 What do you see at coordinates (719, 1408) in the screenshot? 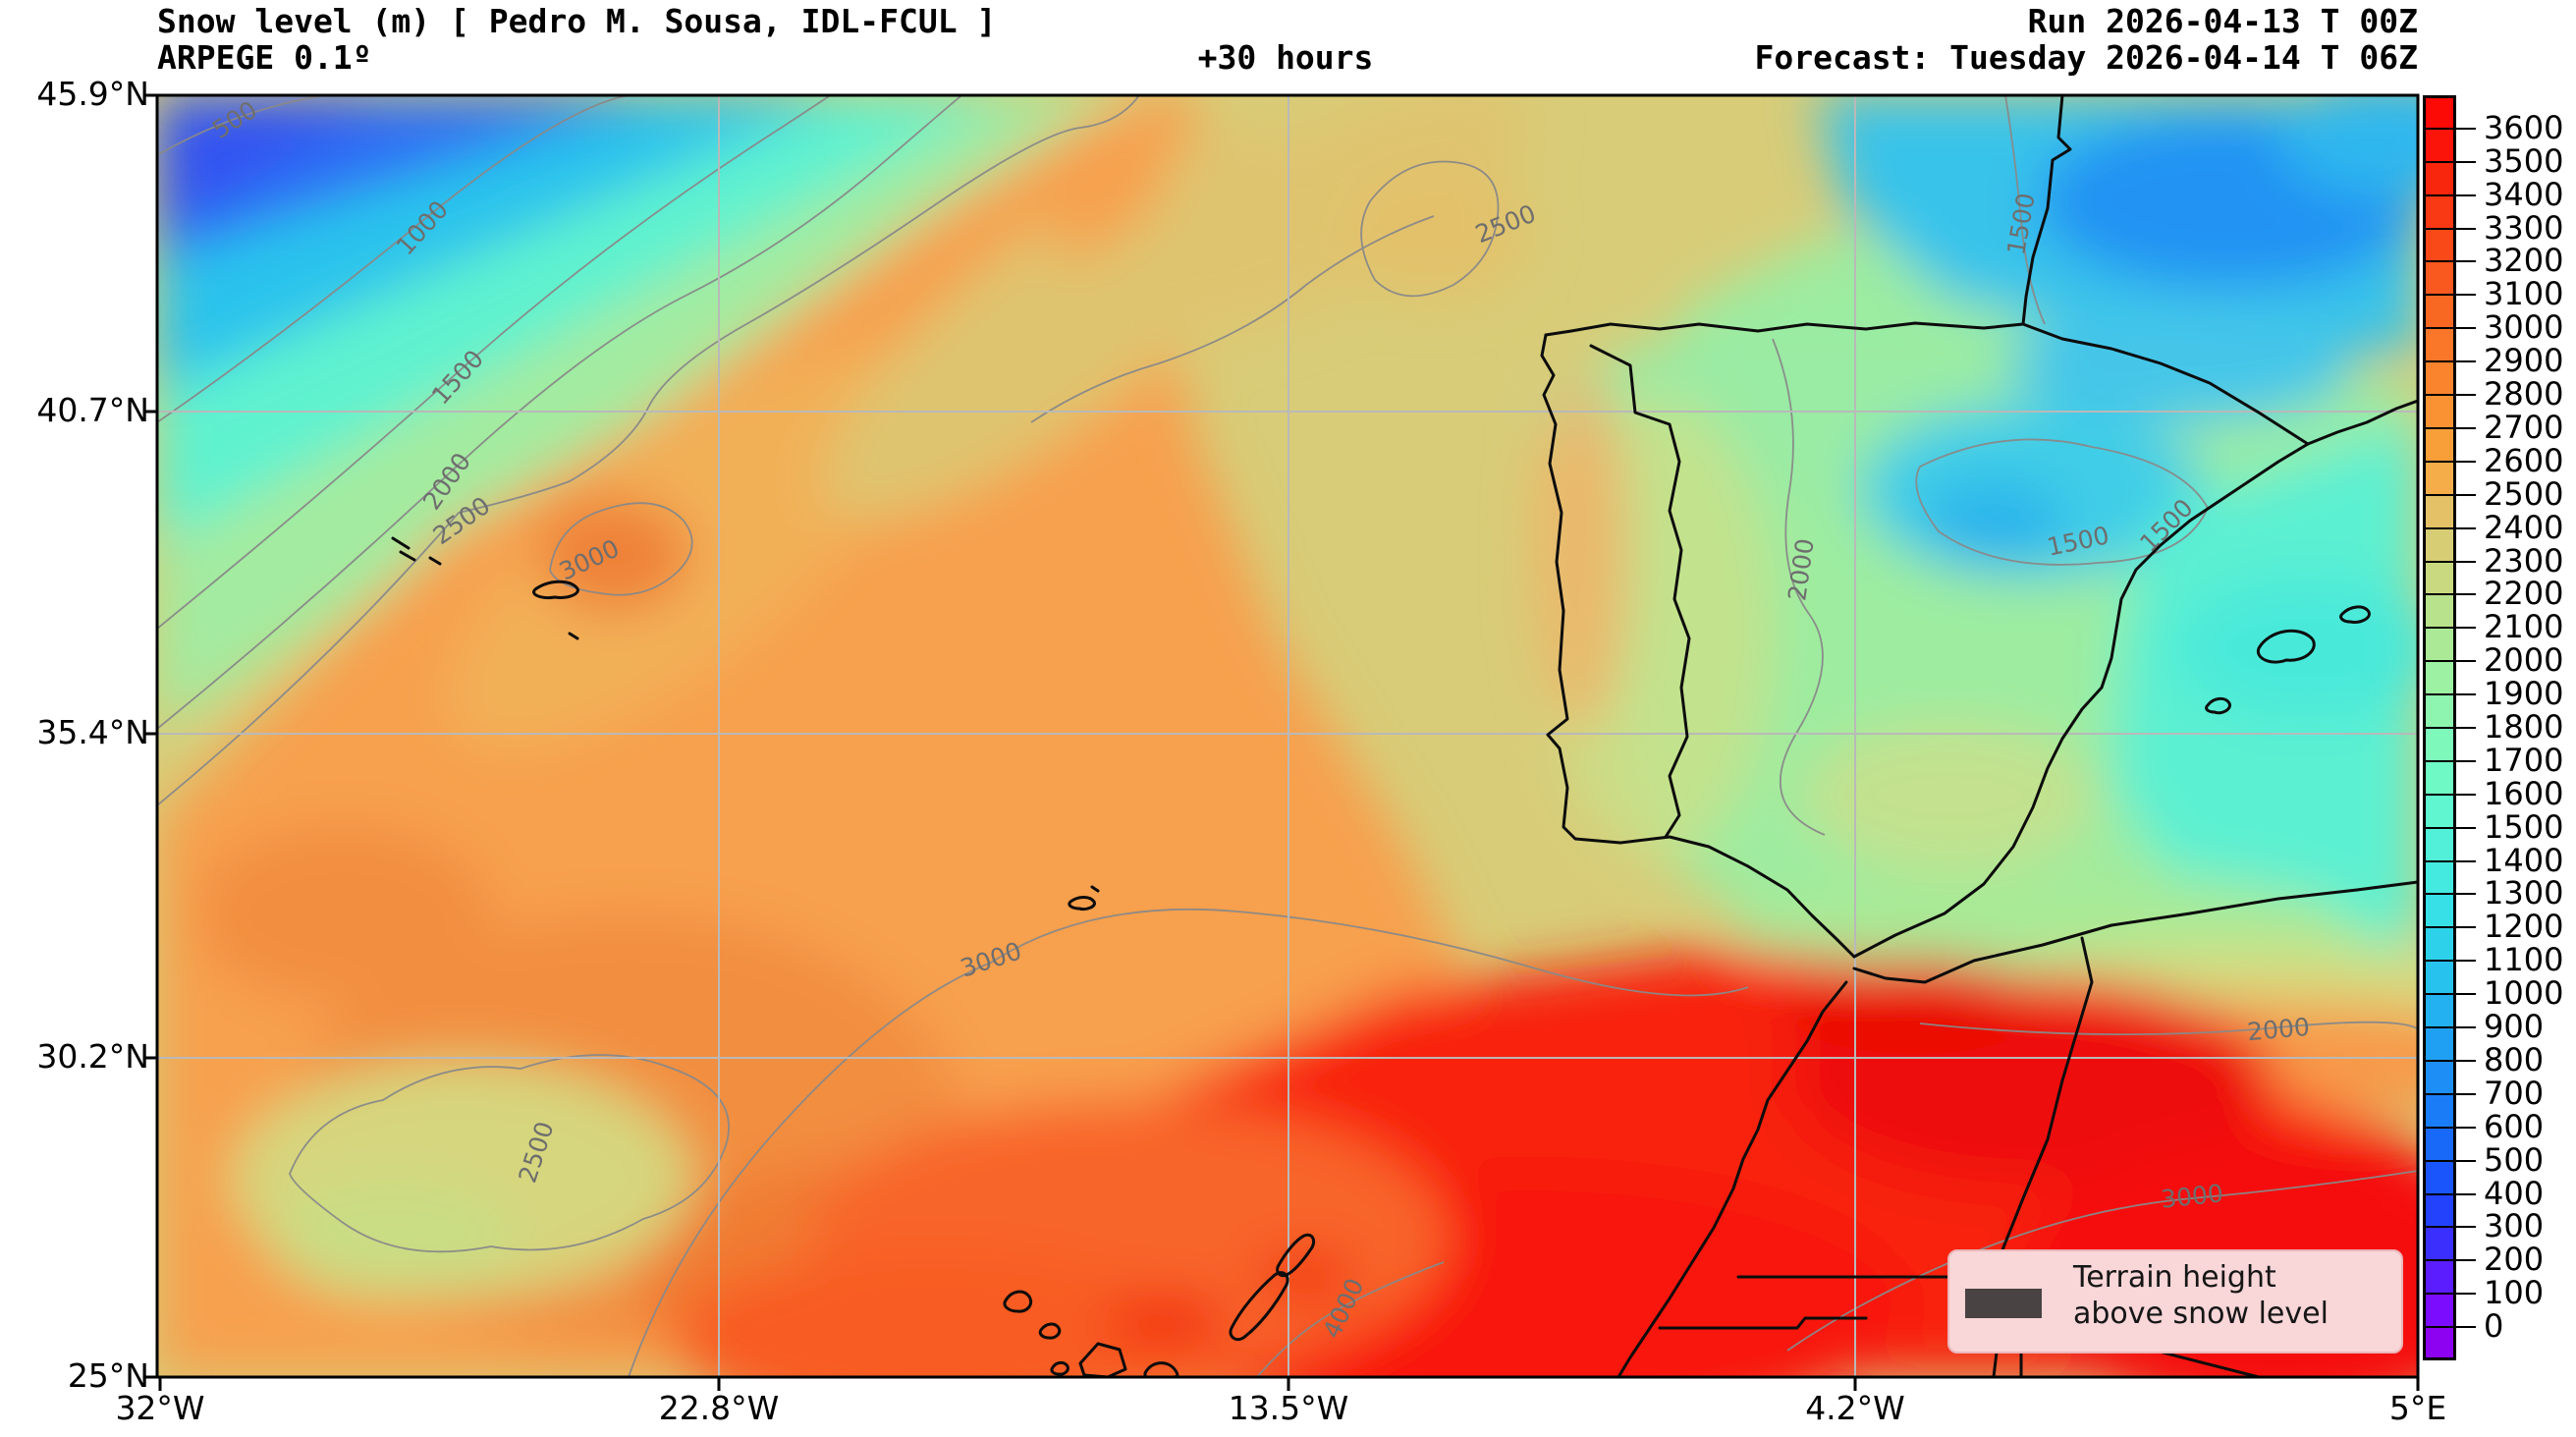
I see `x-tick-label: 22.8°W` at bounding box center [719, 1408].